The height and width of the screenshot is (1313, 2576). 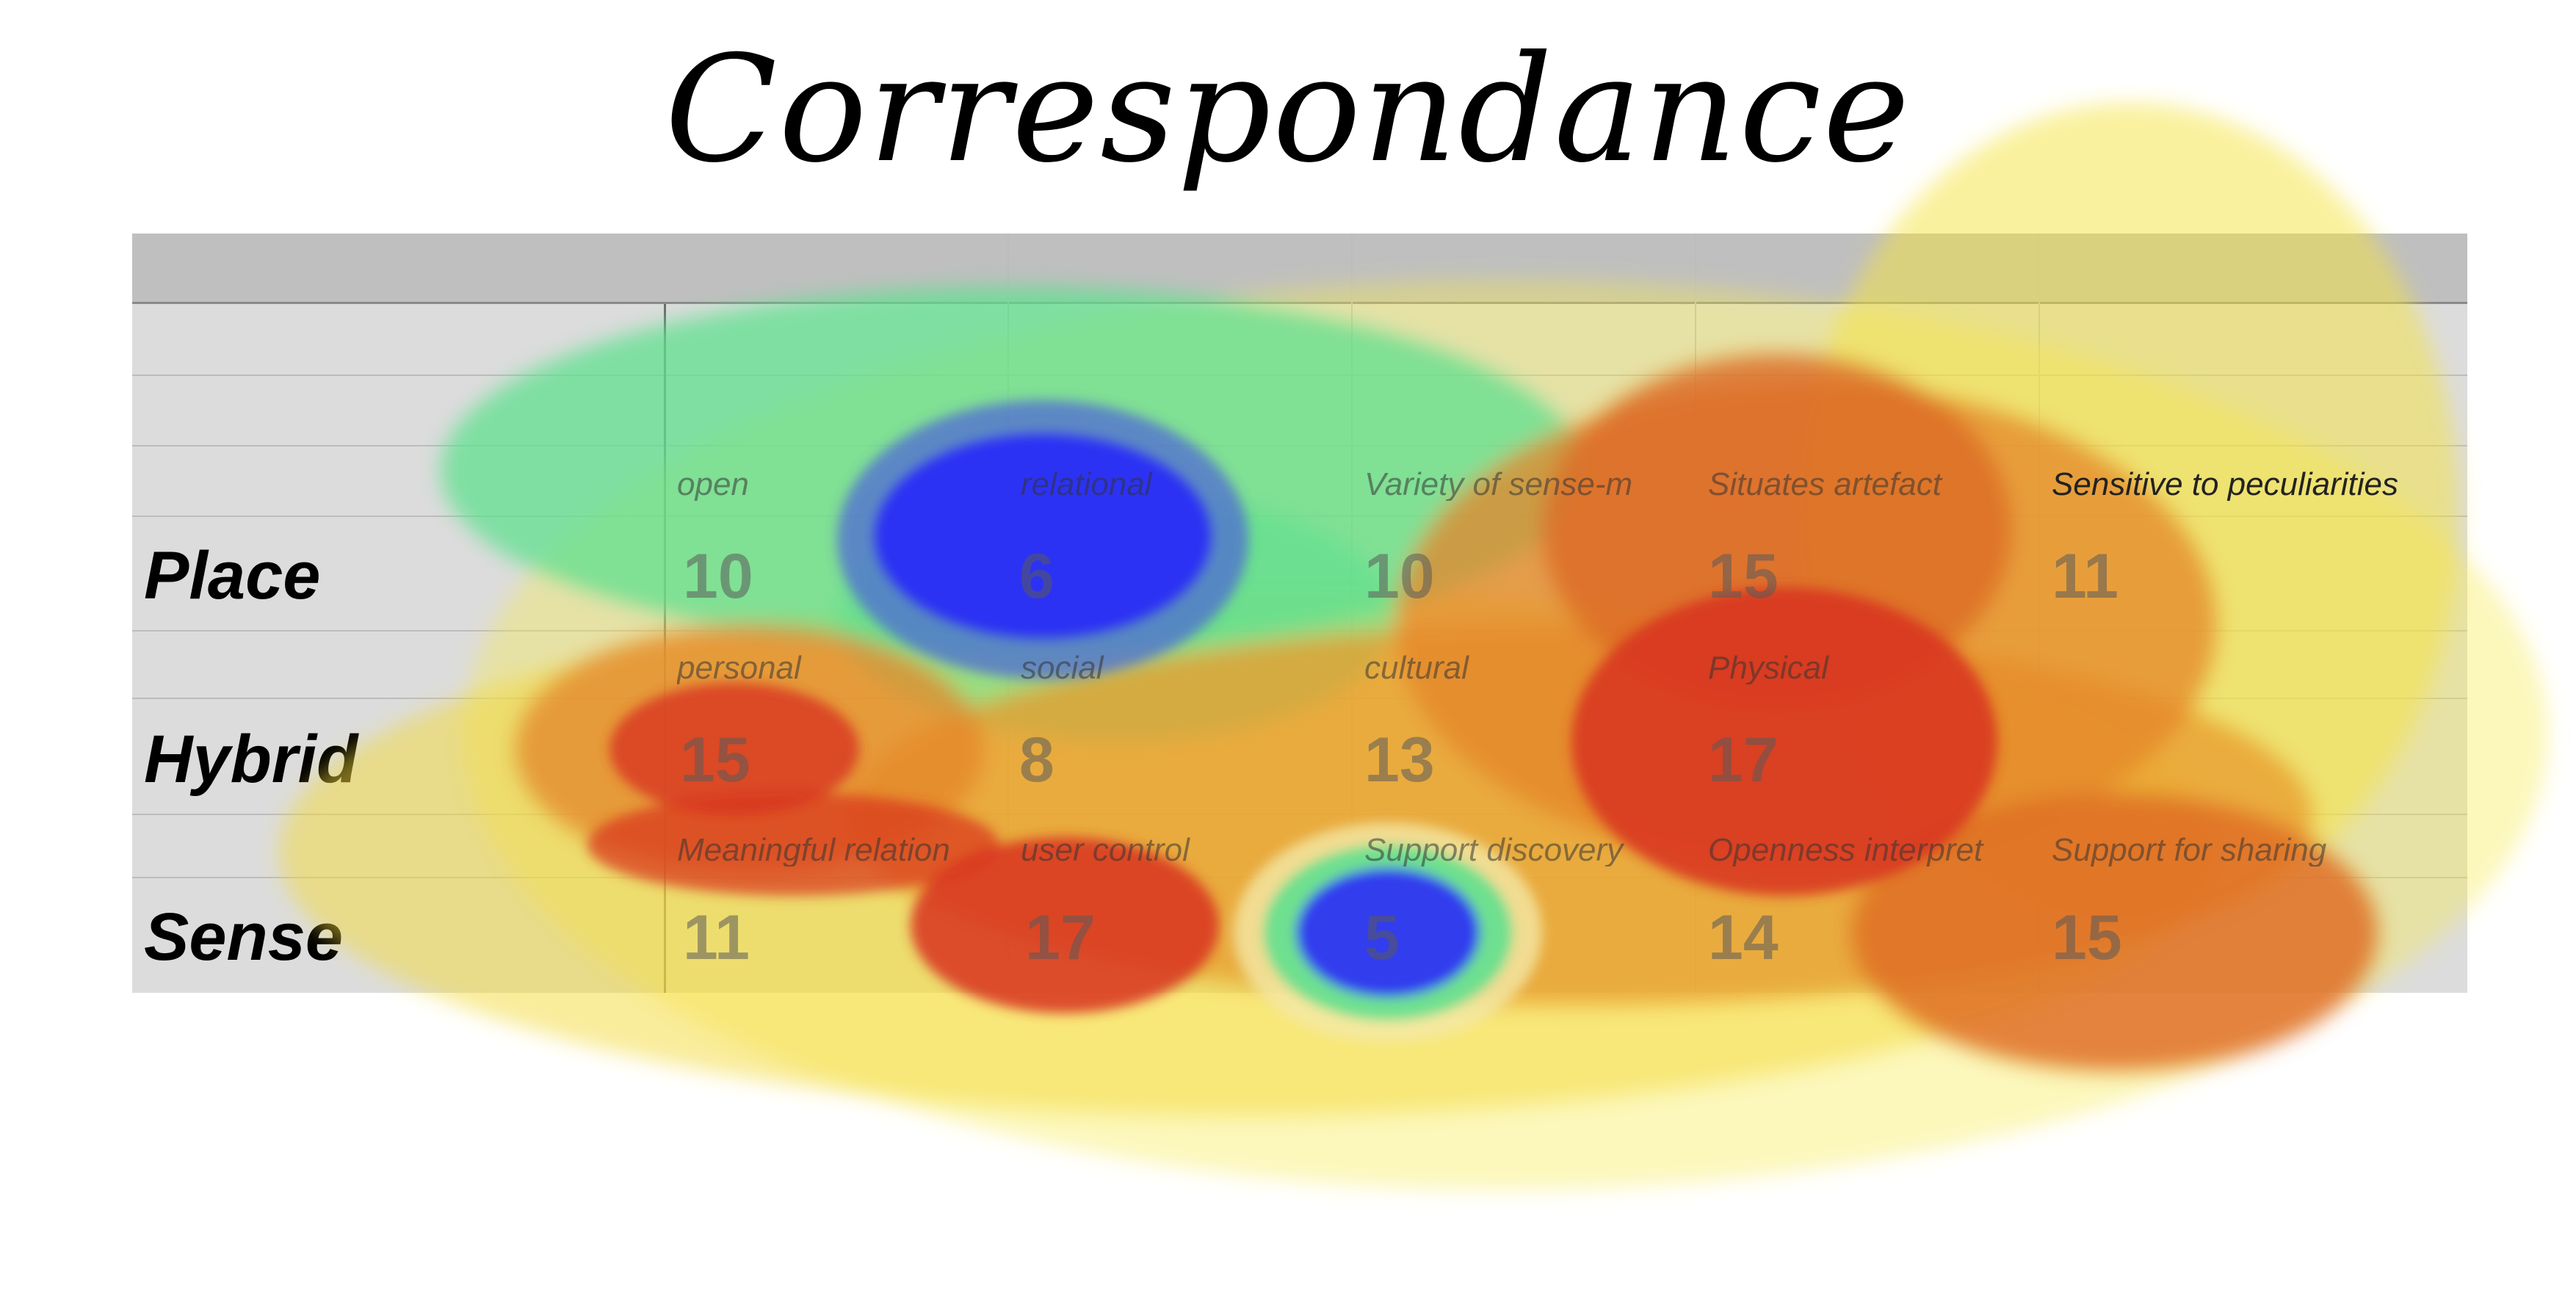 What do you see at coordinates (1105, 850) in the screenshot?
I see `cell-category: user control` at bounding box center [1105, 850].